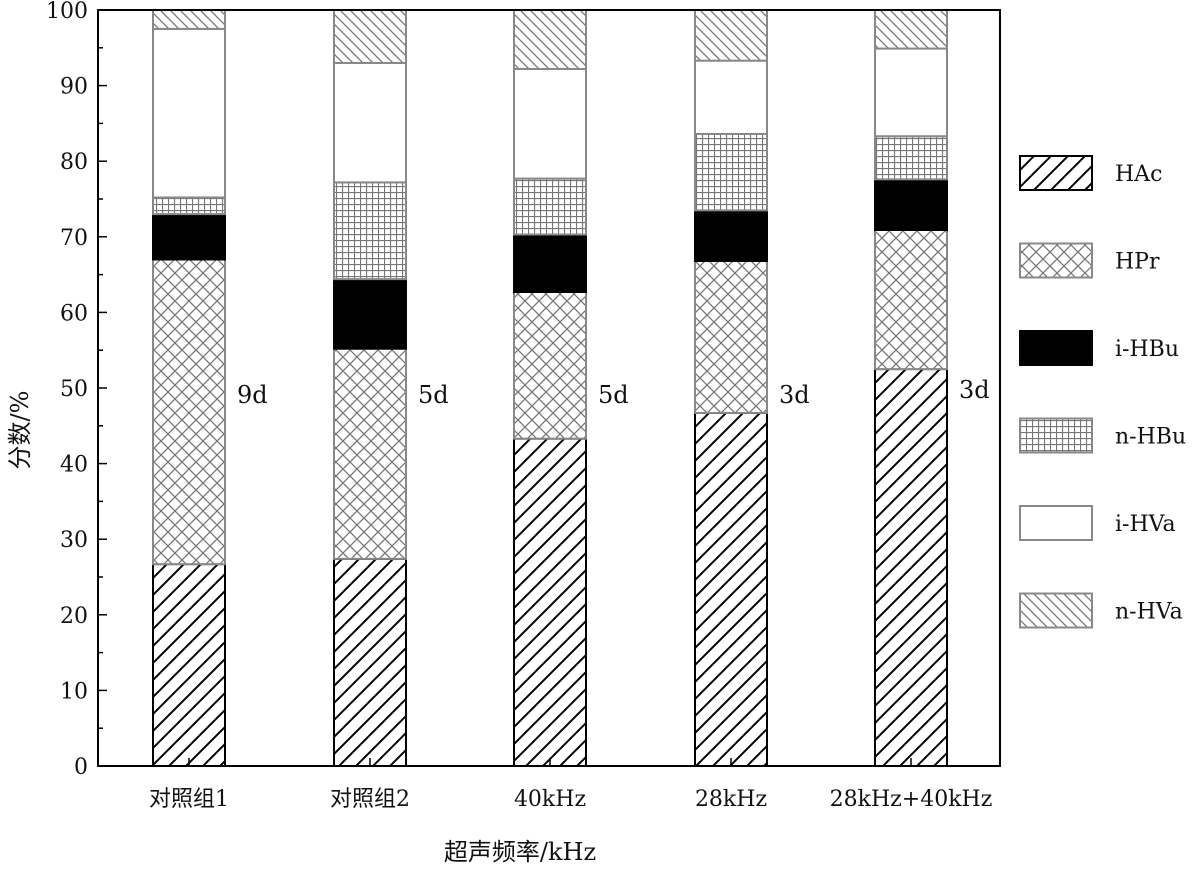 The height and width of the screenshot is (873, 1201). Describe the element at coordinates (1056, 173) in the screenshot. I see `legend-swatch-hac` at that location.